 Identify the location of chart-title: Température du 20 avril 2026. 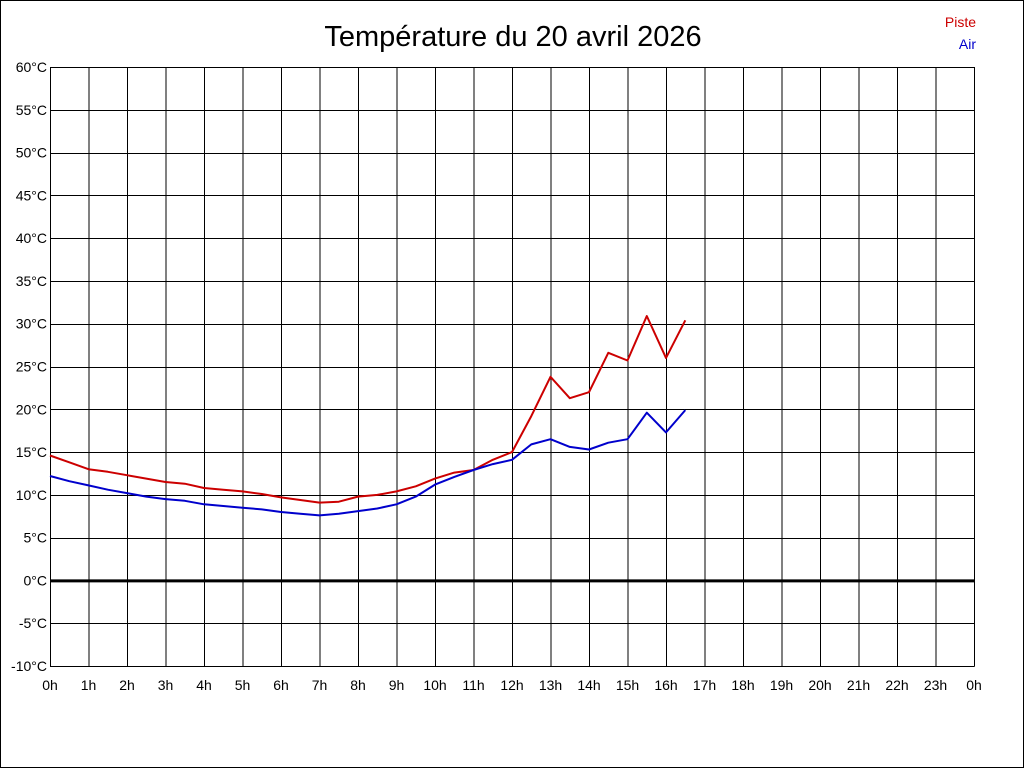
(512, 37).